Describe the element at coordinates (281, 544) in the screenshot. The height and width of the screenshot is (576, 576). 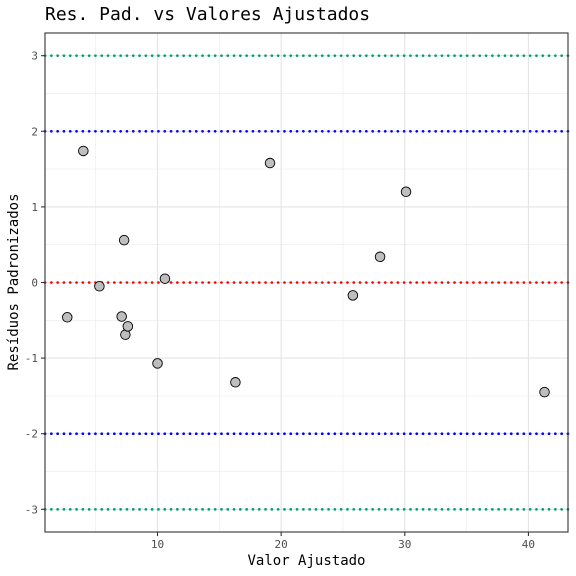
I see `x-tick-label: 20` at that location.